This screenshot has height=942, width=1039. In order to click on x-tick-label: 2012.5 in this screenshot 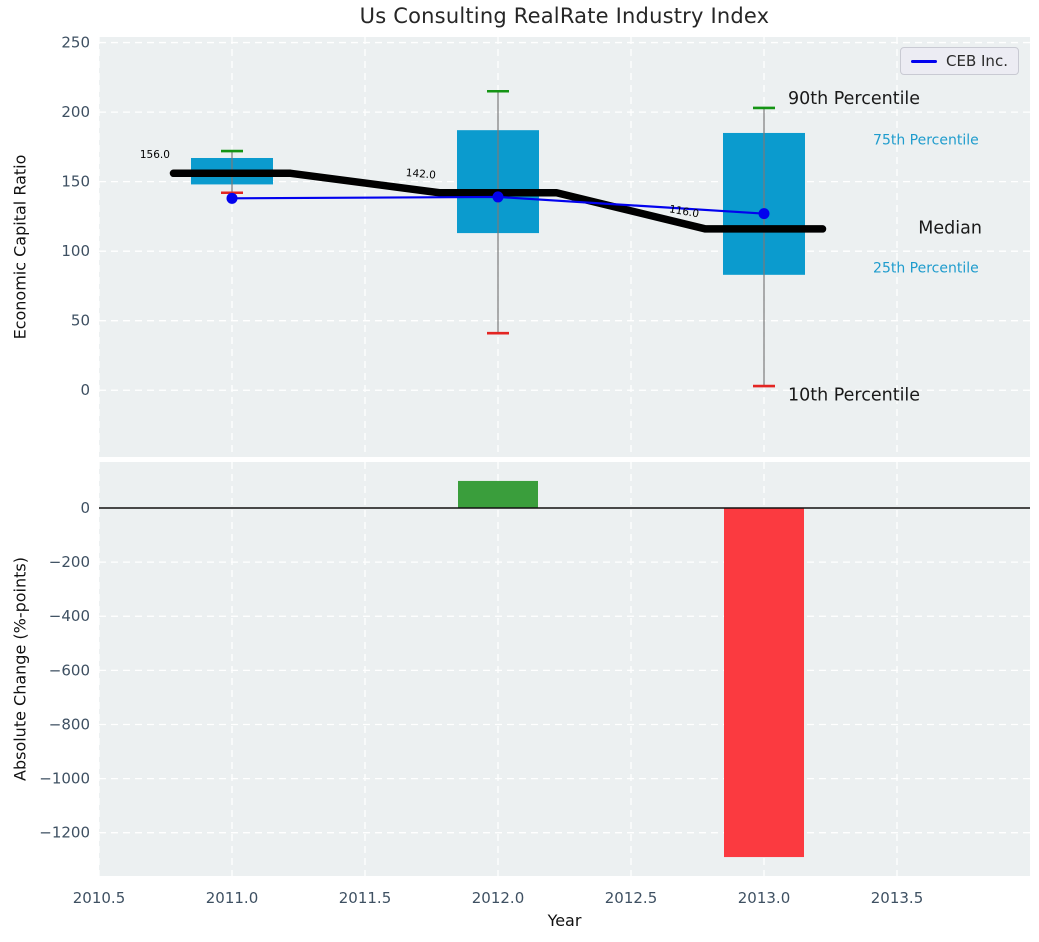, I will do `click(631, 898)`.